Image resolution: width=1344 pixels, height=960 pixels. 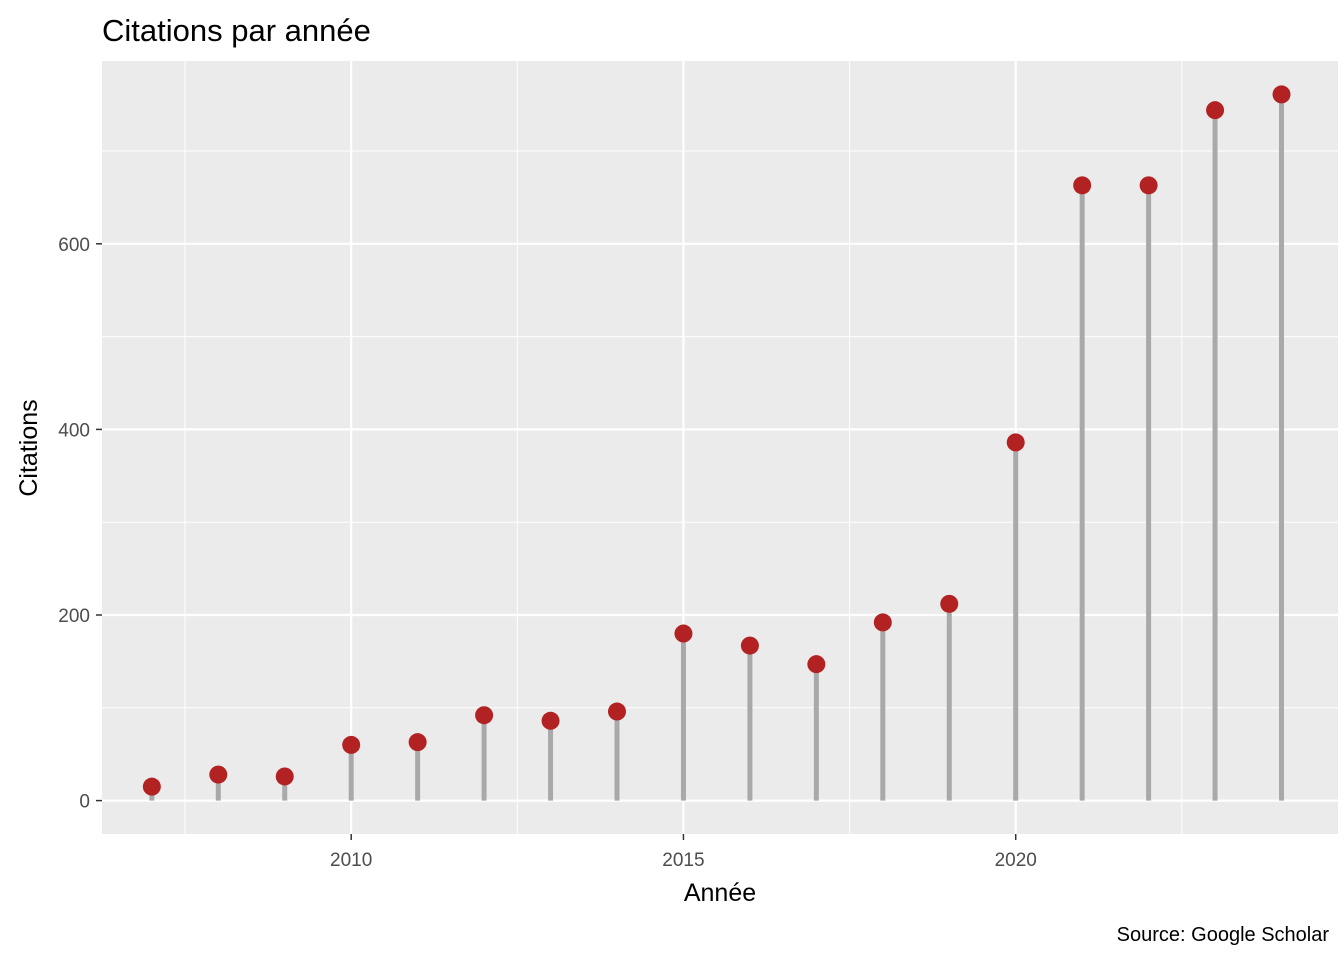 I want to click on x-tick-label: 2010, so click(x=351, y=860).